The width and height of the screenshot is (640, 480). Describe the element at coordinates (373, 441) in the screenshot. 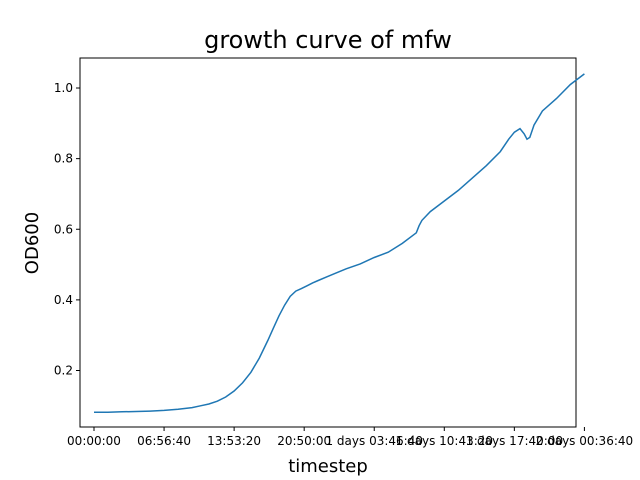

I see `x-tick-label: 1 days 03:46:40` at that location.